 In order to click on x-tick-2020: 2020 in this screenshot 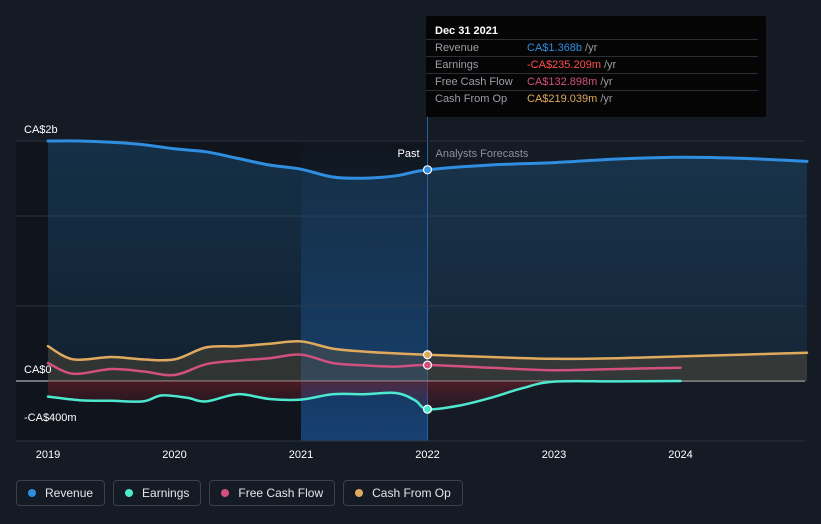, I will do `click(174, 455)`.